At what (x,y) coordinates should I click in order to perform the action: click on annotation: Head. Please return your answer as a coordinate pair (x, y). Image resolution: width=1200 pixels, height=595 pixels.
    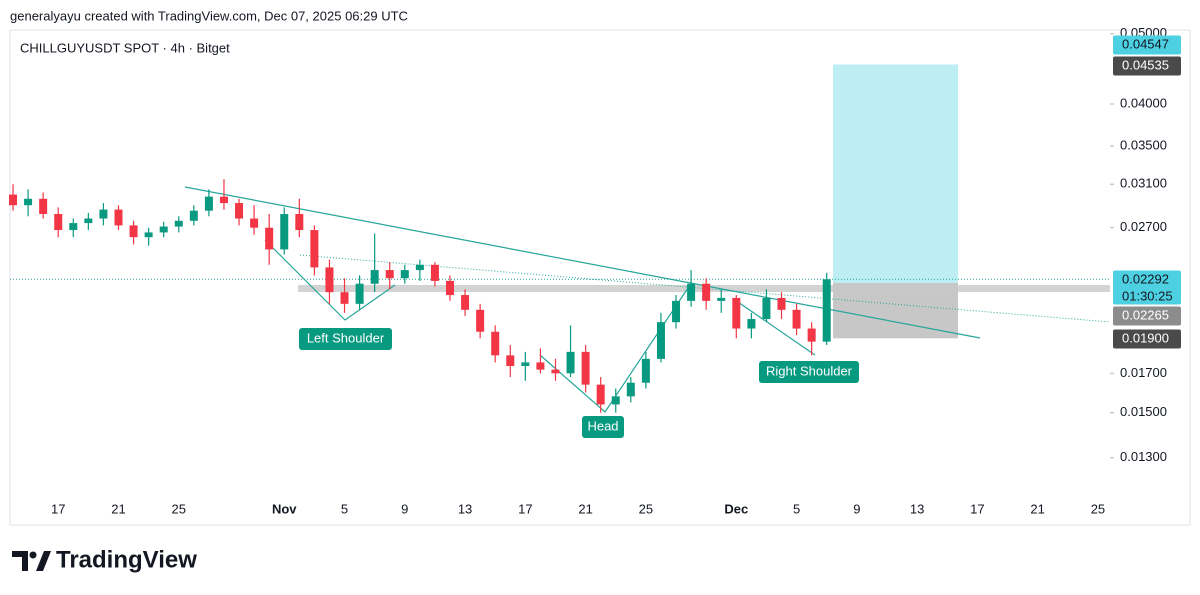
    Looking at the image, I should click on (602, 425).